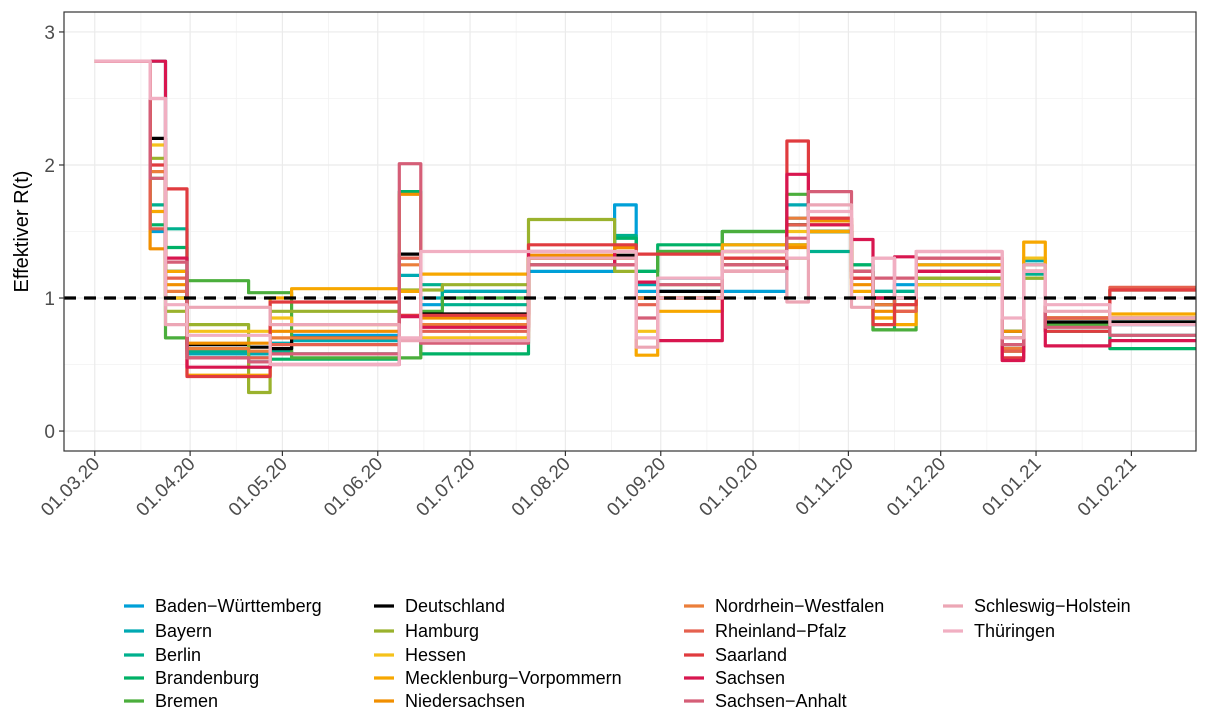 The image size is (1205, 711). Describe the element at coordinates (442, 631) in the screenshot. I see `legend-label-6: Hamburg` at that location.